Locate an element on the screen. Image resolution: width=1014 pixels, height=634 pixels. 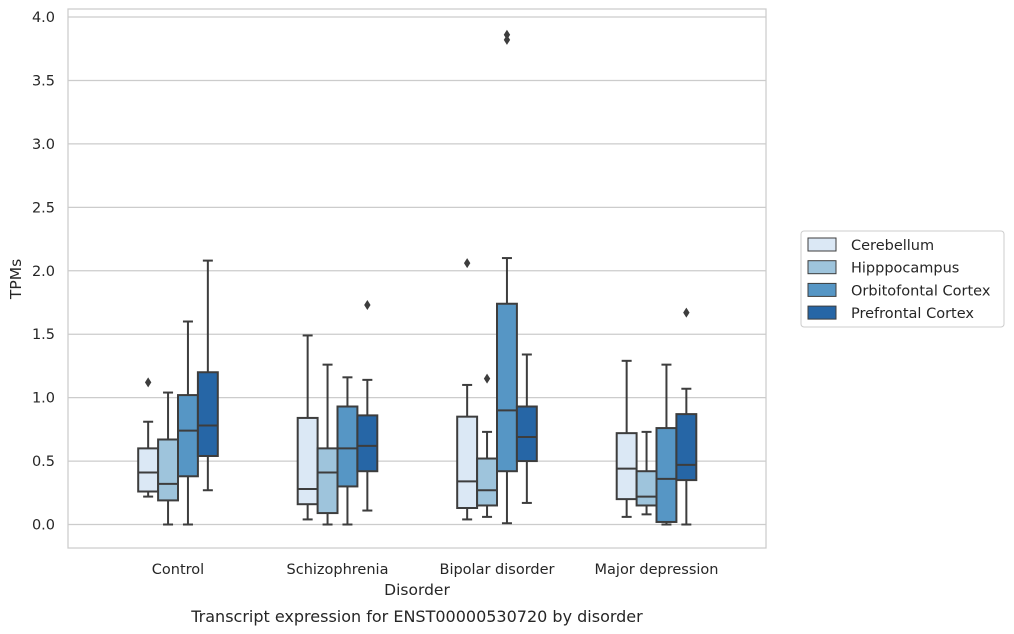
y-tick-label: 0.0 is located at coordinates (43, 526).